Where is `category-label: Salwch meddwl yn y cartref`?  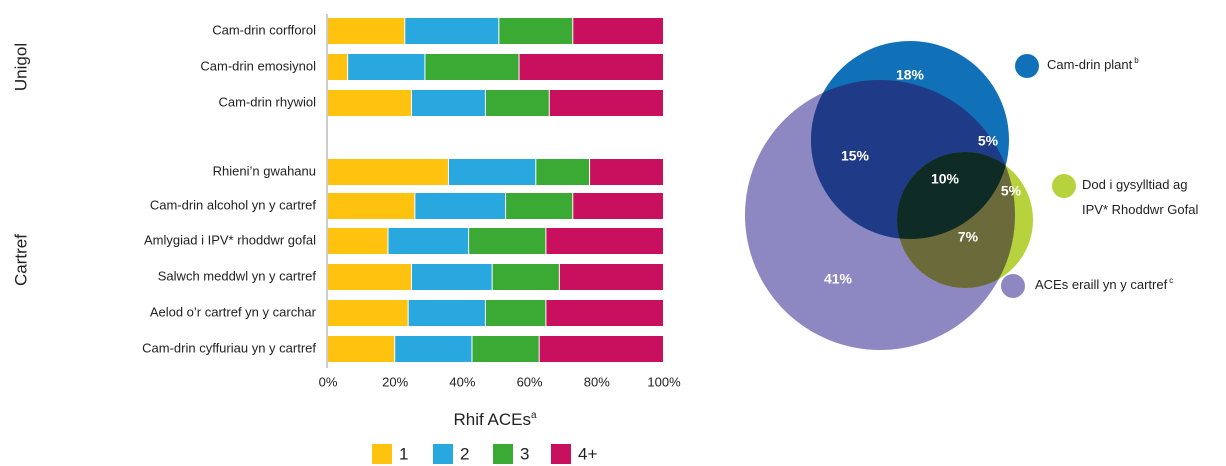
category-label: Salwch meddwl yn y cartref is located at coordinates (237, 275).